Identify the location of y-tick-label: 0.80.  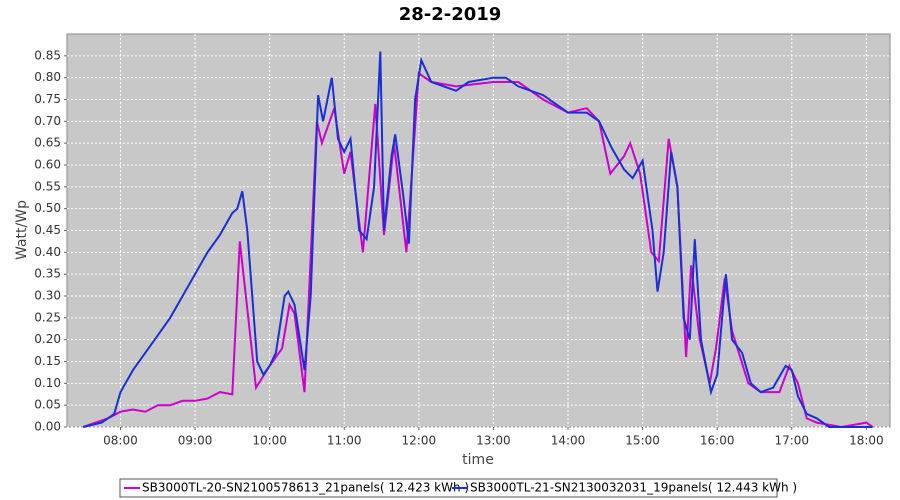
(47, 77).